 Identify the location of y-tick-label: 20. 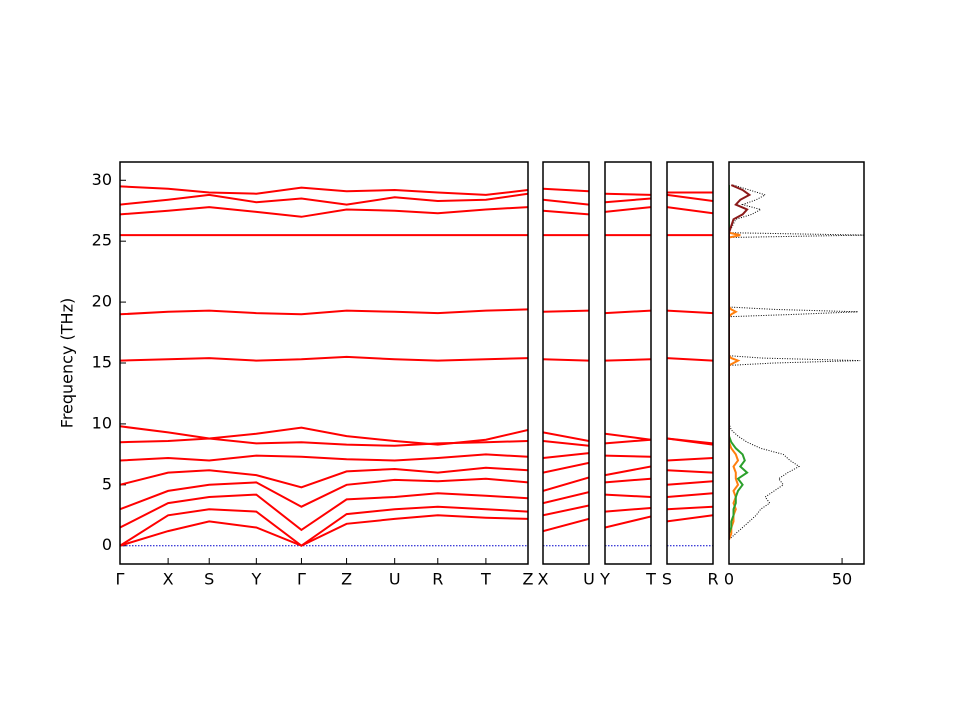
(102, 301).